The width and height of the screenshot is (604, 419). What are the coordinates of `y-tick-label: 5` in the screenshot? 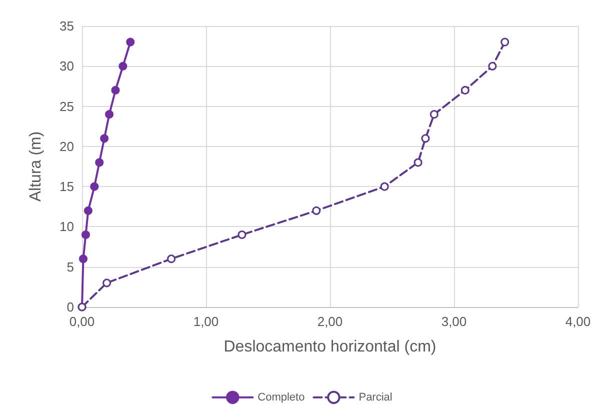 It's located at (70, 266).